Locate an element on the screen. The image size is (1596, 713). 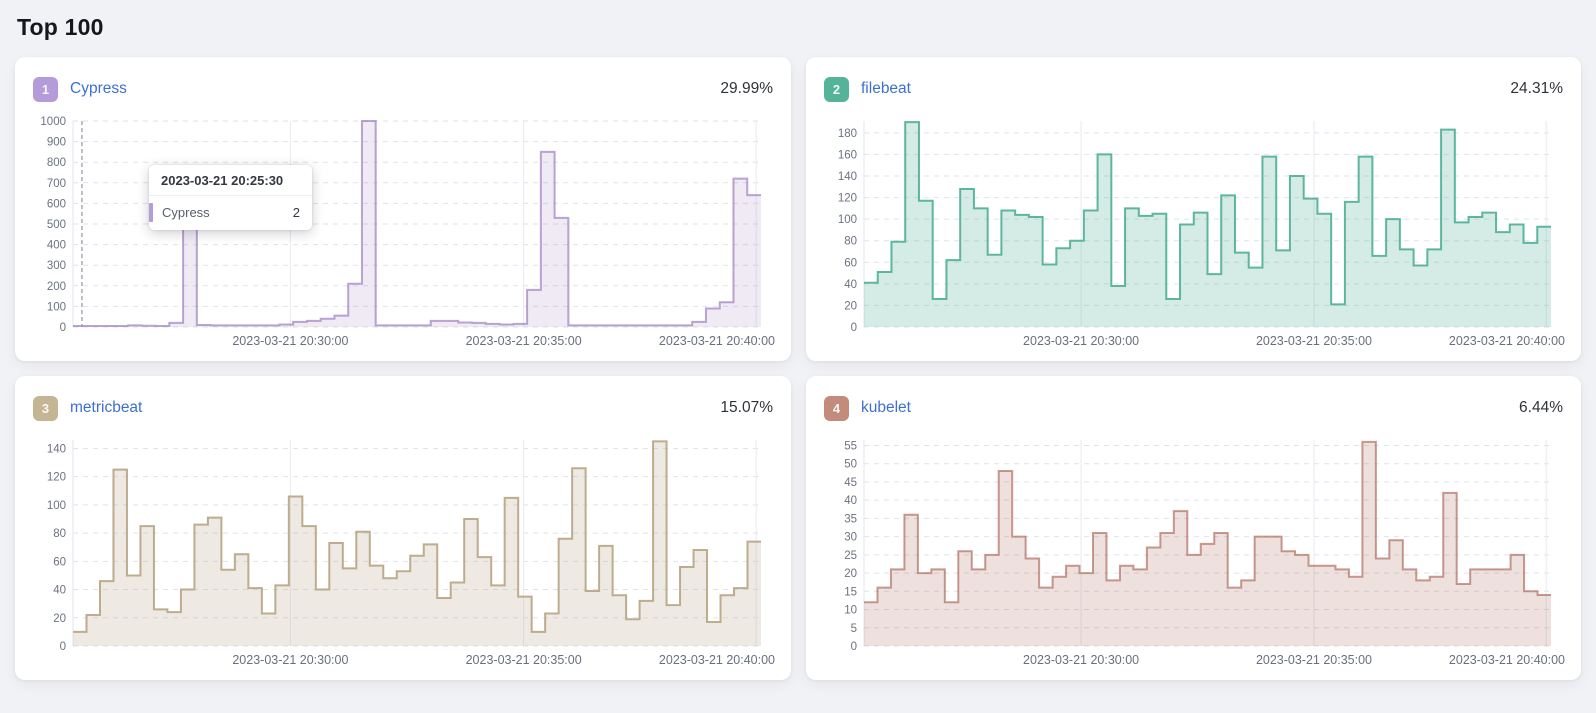
svg-text: 180 is located at coordinates (847, 134).